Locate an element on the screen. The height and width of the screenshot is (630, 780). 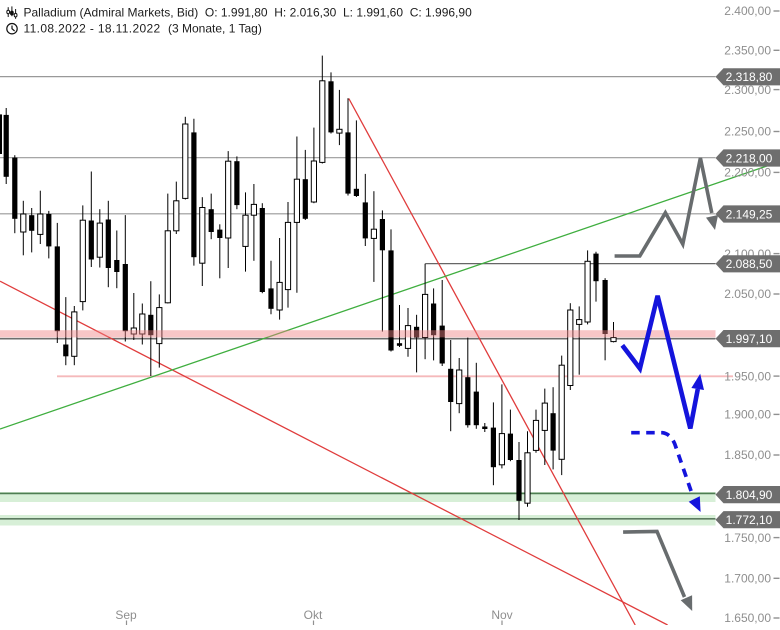
svg-text: 2.088,50 is located at coordinates (749, 264).